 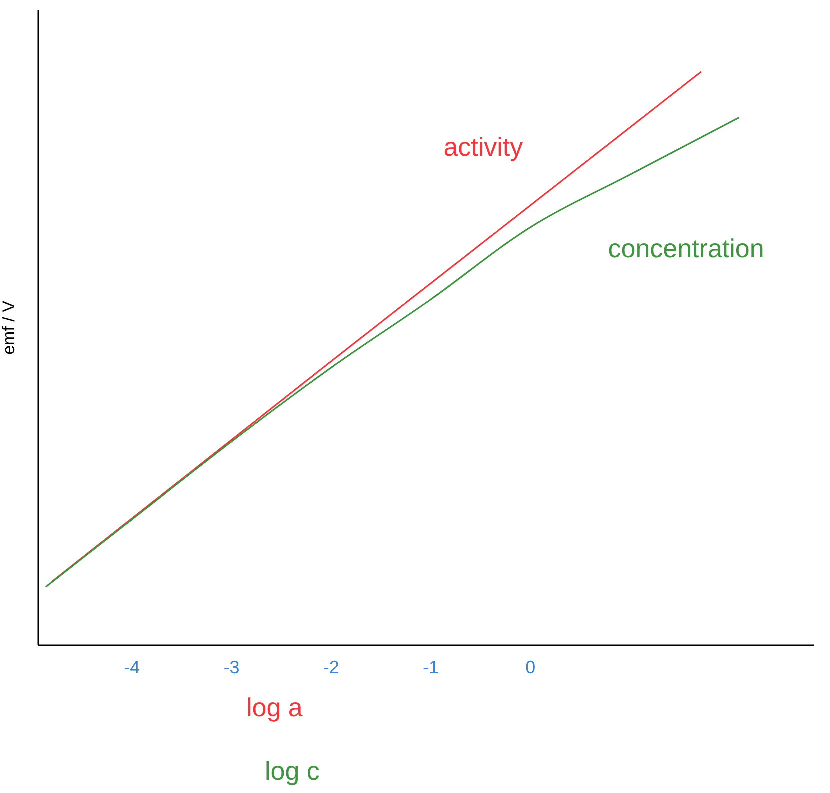 What do you see at coordinates (331, 668) in the screenshot?
I see `x-tick-label: -2` at bounding box center [331, 668].